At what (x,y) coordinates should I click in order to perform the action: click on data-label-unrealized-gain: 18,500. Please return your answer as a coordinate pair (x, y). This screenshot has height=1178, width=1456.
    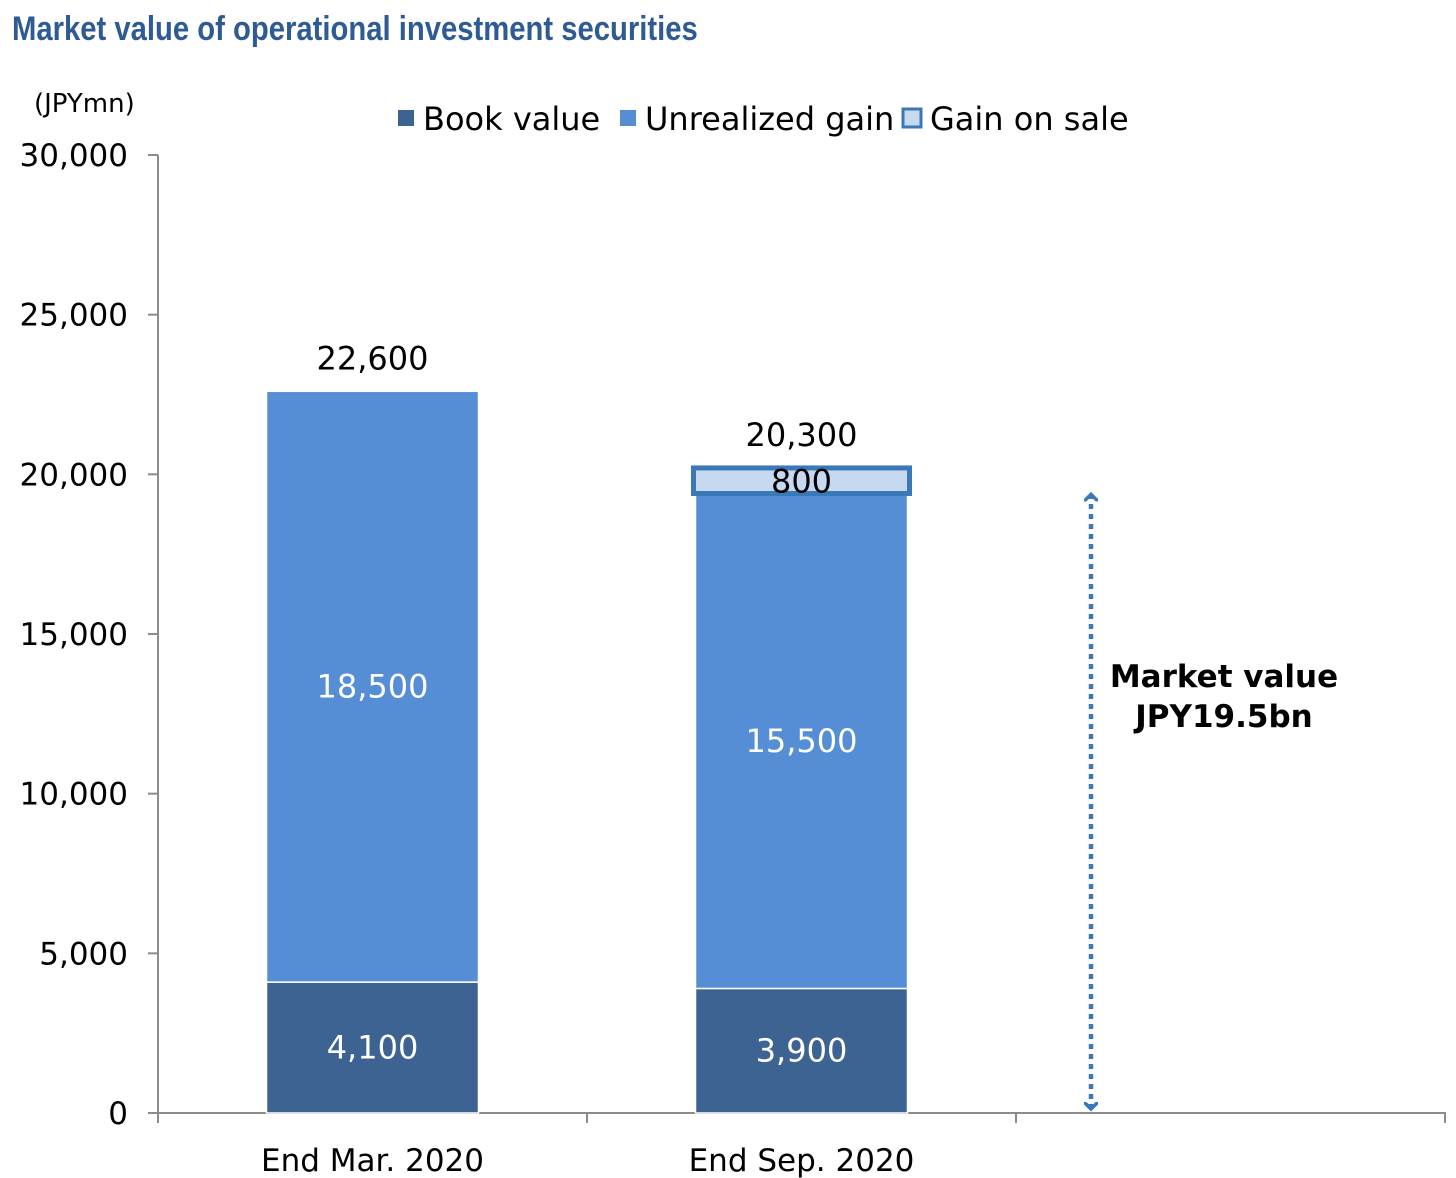
    Looking at the image, I should click on (373, 687).